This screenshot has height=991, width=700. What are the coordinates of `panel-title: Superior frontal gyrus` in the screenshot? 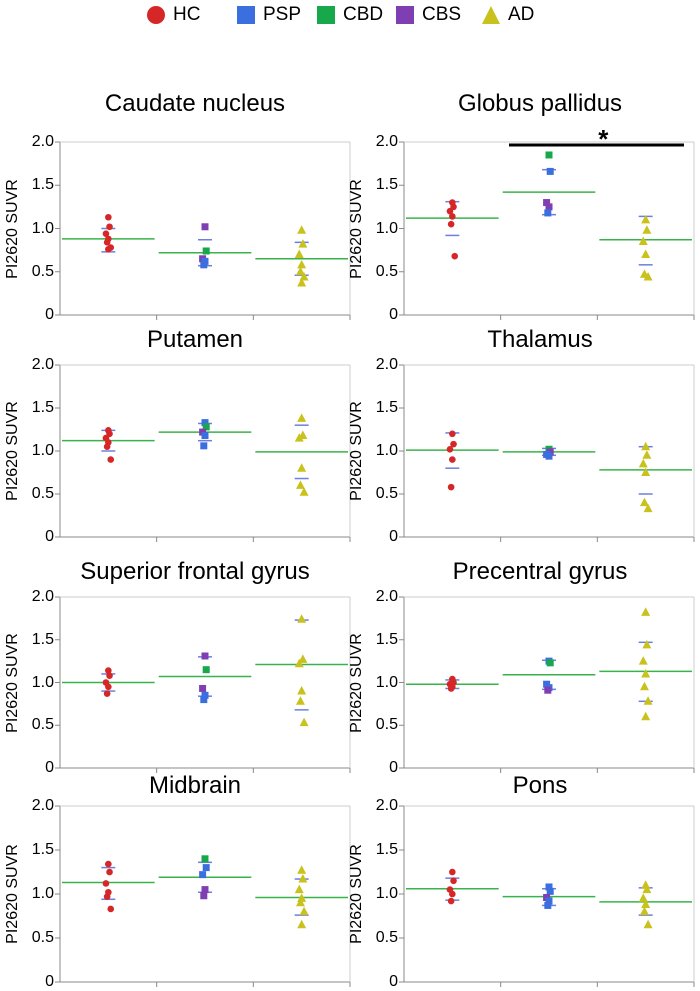 It's located at (195, 571).